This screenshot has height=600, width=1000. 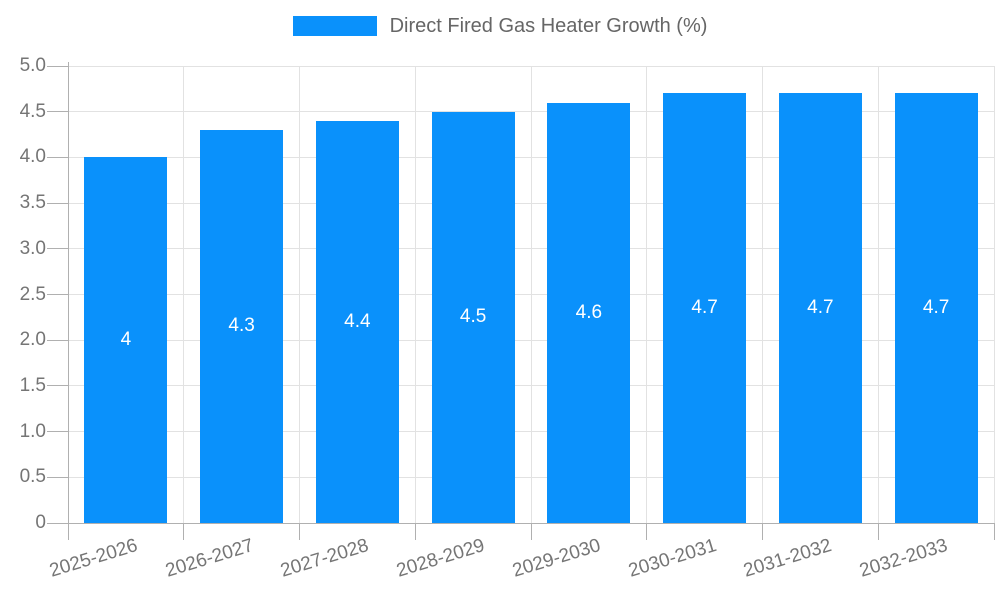 What do you see at coordinates (32, 111) in the screenshot?
I see `y-axis-label: 4.5` at bounding box center [32, 111].